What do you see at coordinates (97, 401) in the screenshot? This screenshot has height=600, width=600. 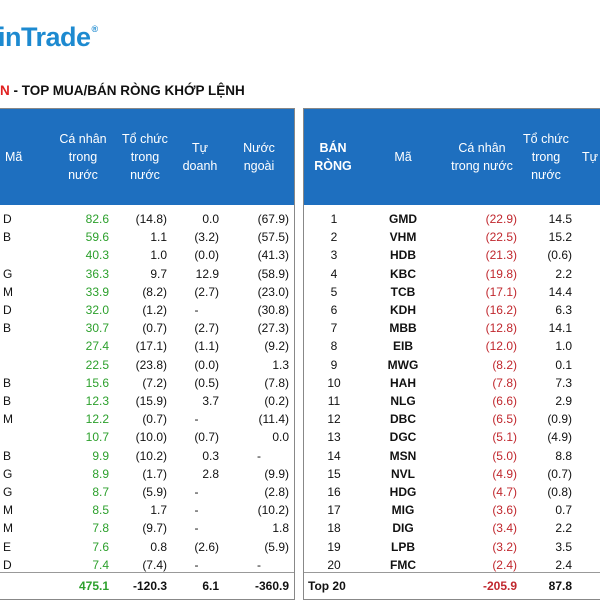 I see `cell-ca-nhan: 12.3` at bounding box center [97, 401].